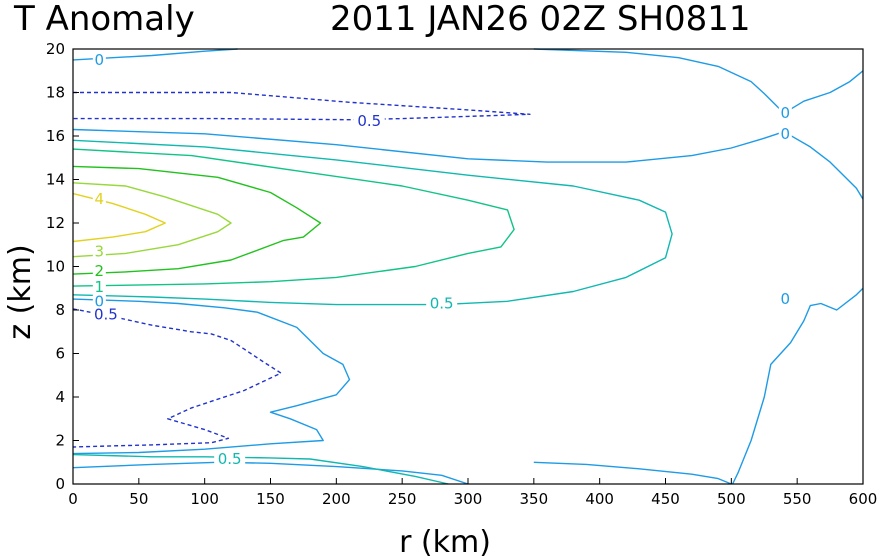  I want to click on x-tick-label: 250, so click(402, 499).